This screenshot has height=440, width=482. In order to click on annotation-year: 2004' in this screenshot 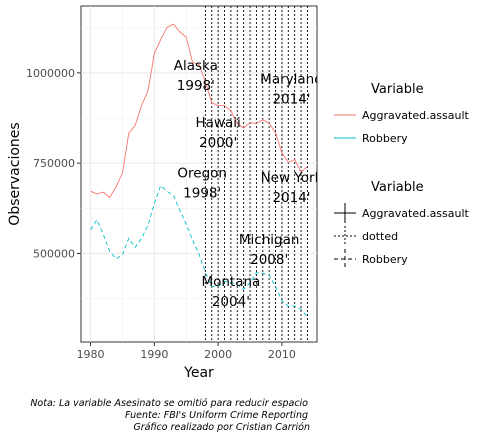, I will do `click(231, 302)`.